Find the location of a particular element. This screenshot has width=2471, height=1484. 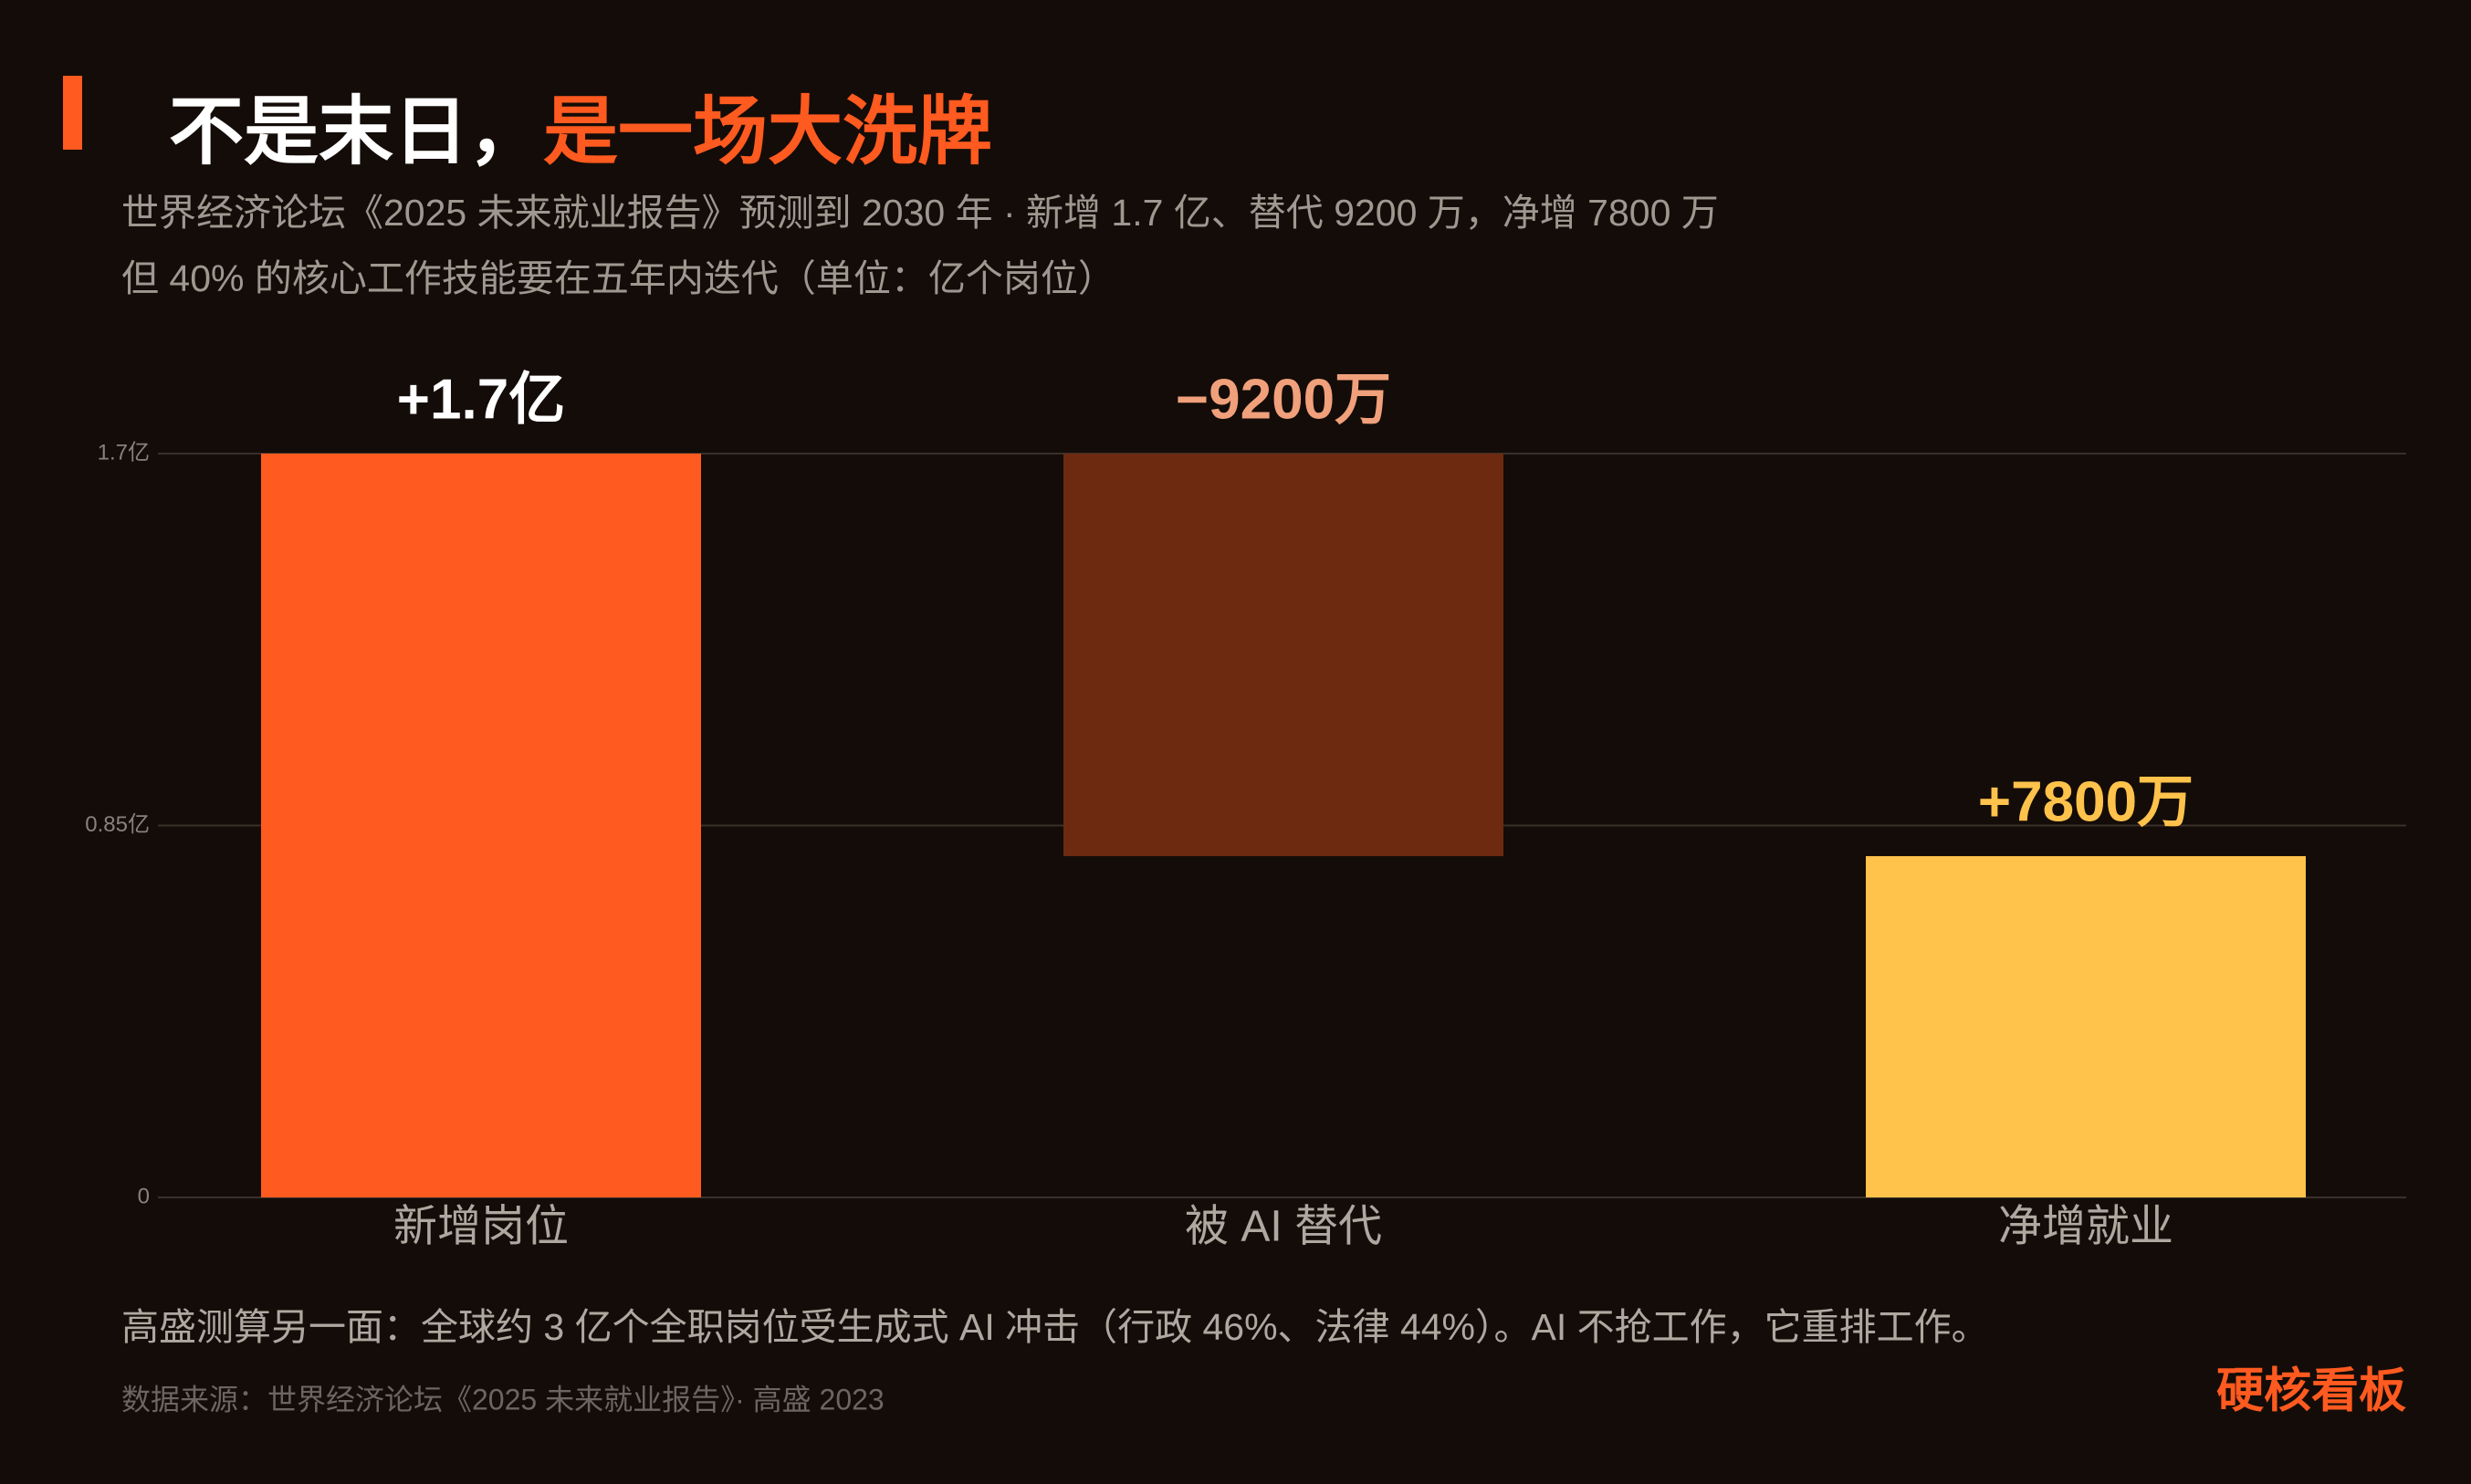

title-highlight: 是一场大洗牌 is located at coordinates (767, 131).